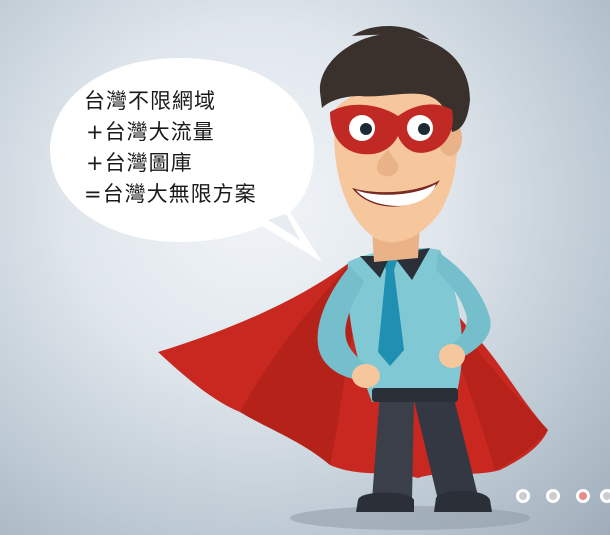 This screenshot has width=610, height=535. I want to click on bubble-line: 台灣不限網域, so click(150, 101).